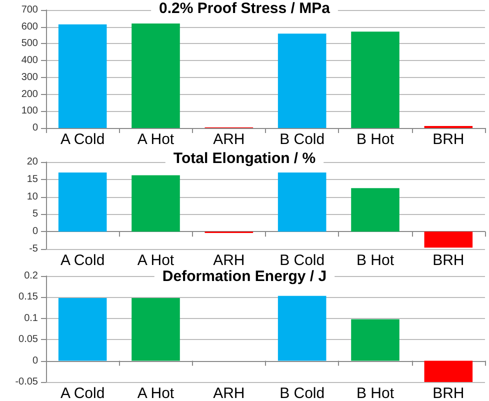 The width and height of the screenshot is (489, 401). What do you see at coordinates (29, 94) in the screenshot?
I see `y-tick-label: 200` at bounding box center [29, 94].